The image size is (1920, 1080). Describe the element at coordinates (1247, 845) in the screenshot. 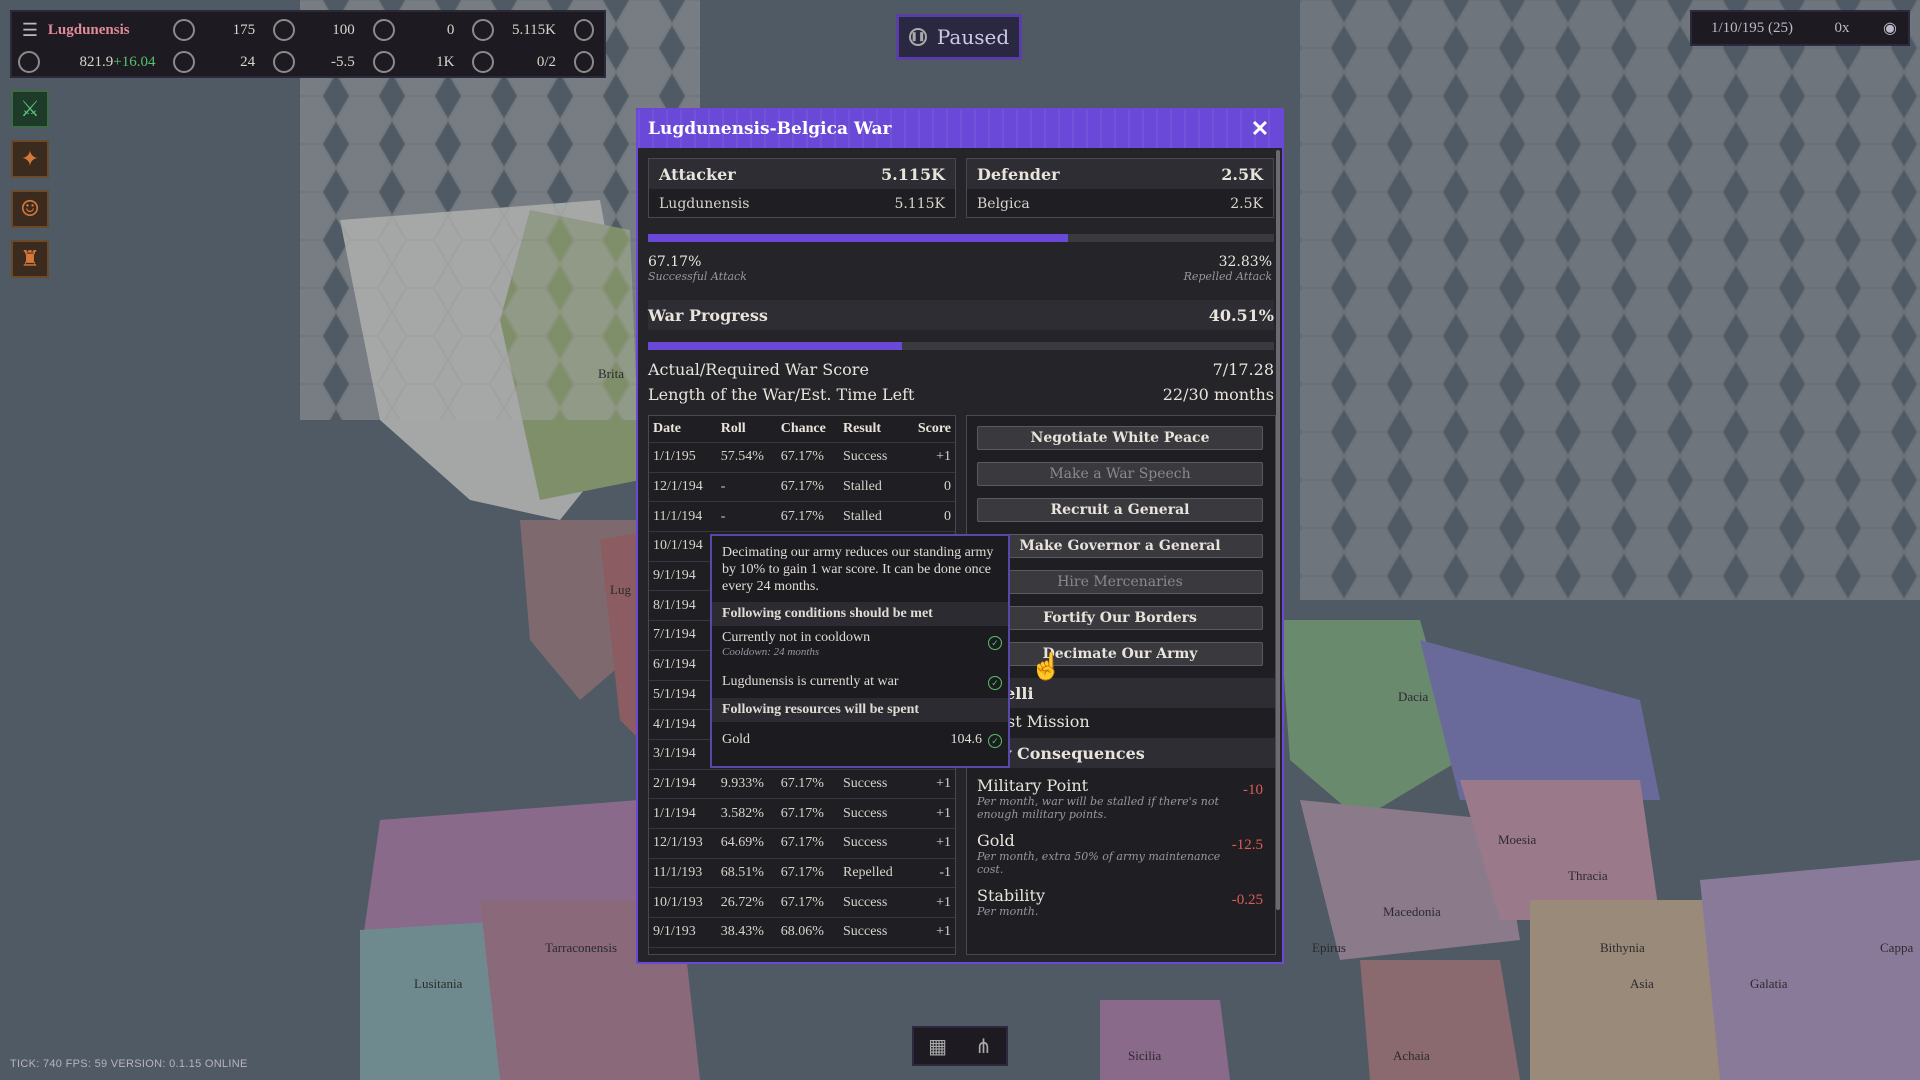

I see `consequence-value: -12.5` at that location.